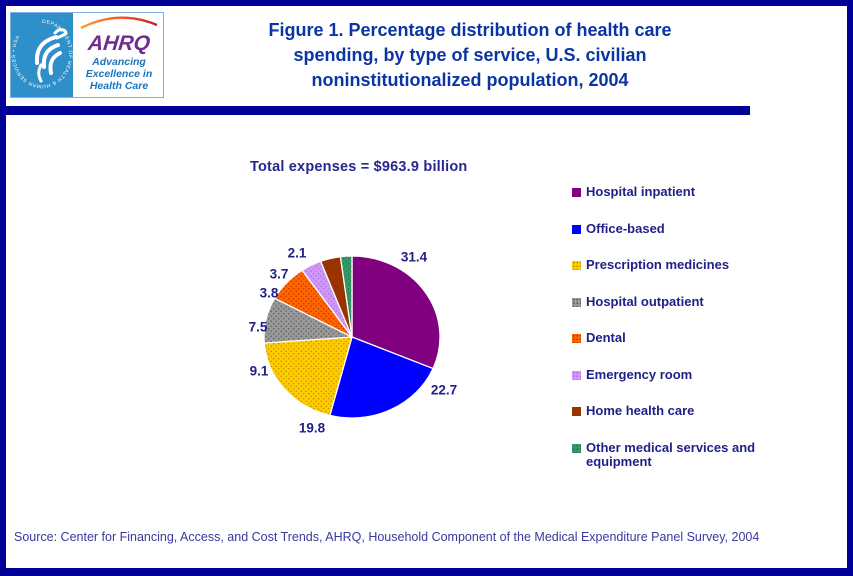 Image resolution: width=853 pixels, height=576 pixels. What do you see at coordinates (269, 293) in the screenshot?
I see `pie-value-label: 3.8` at bounding box center [269, 293].